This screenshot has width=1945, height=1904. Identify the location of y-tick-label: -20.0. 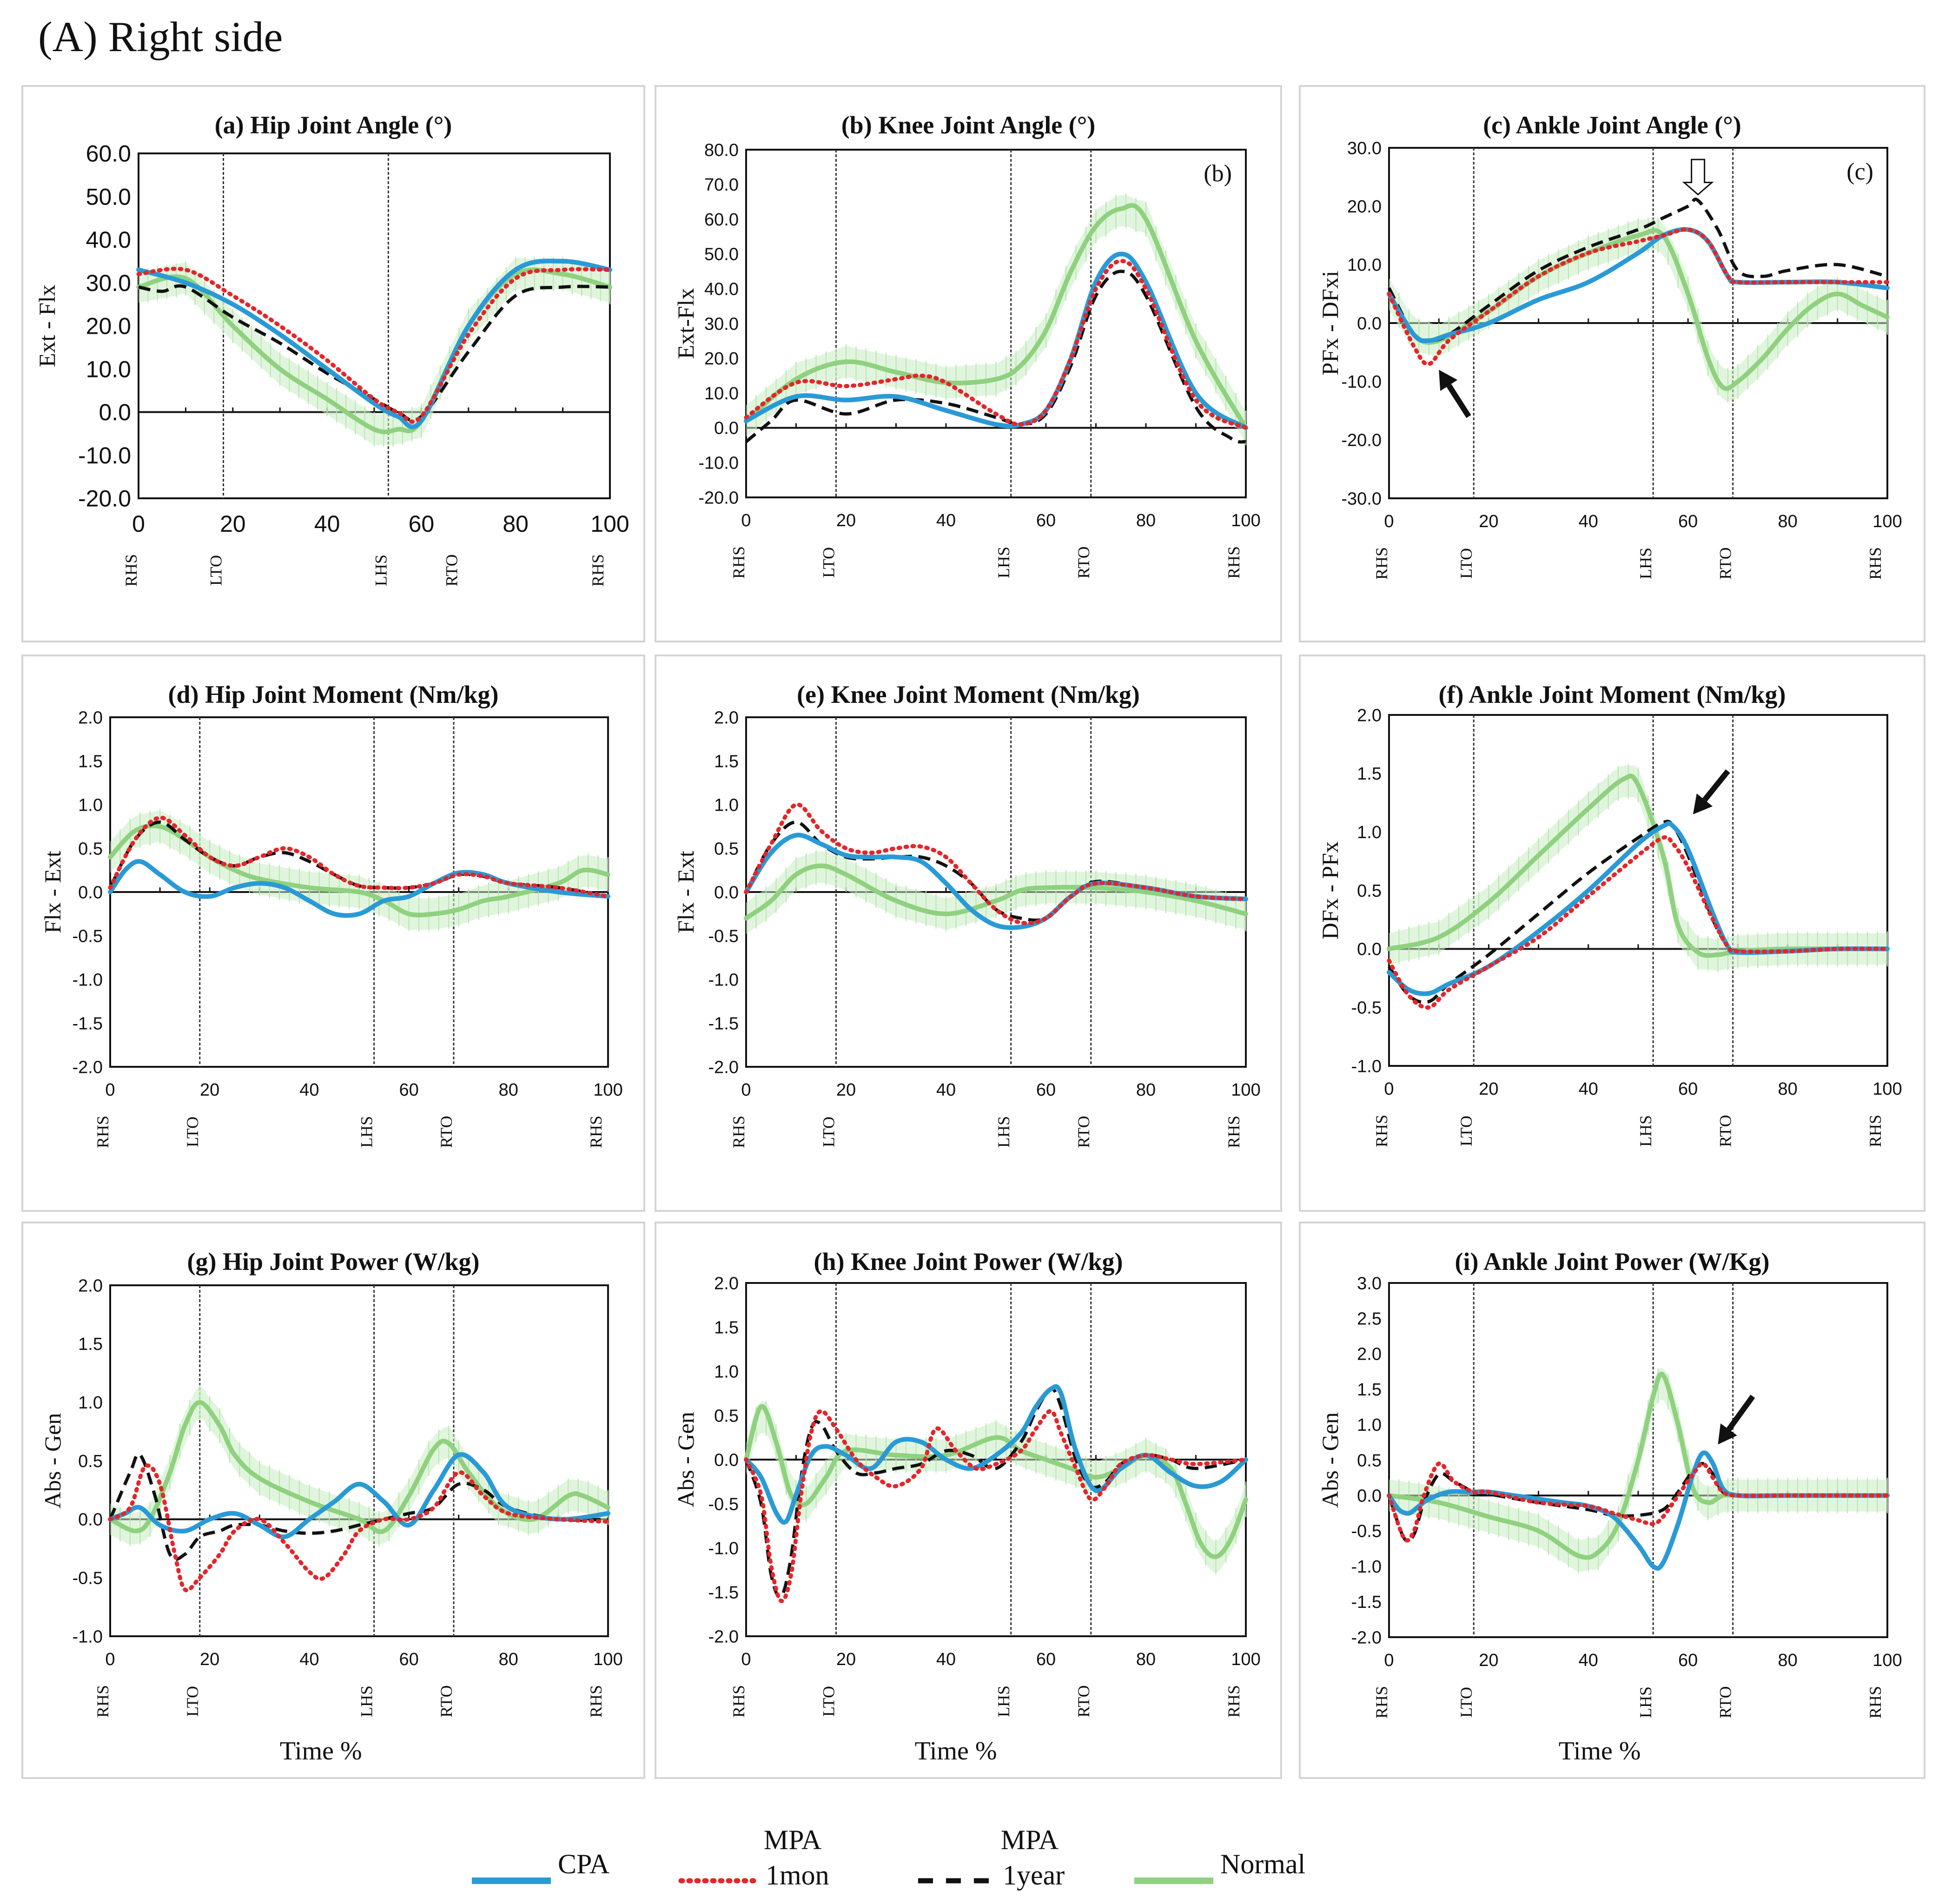
(718, 498).